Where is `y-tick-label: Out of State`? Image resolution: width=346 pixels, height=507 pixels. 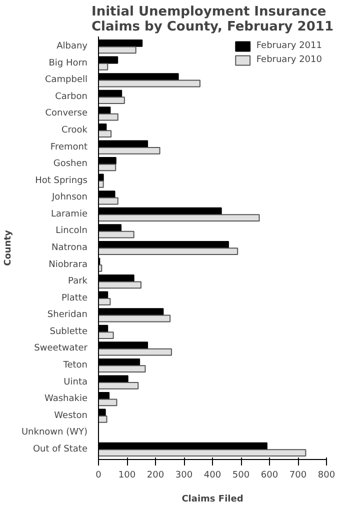
y-tick-label: Out of State is located at coordinates (60, 449).